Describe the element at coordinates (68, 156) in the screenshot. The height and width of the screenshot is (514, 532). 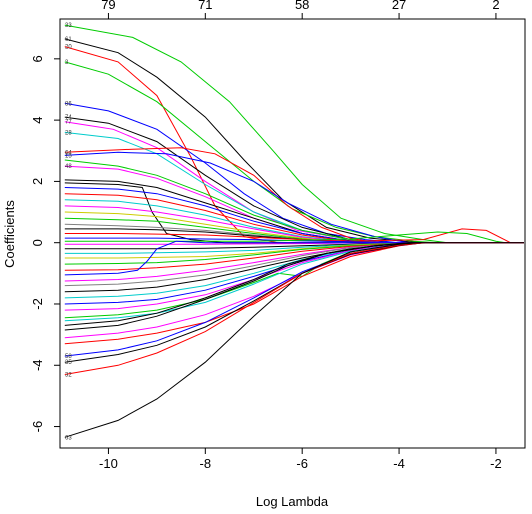
I see `coefficient-index-label: 15` at that location.